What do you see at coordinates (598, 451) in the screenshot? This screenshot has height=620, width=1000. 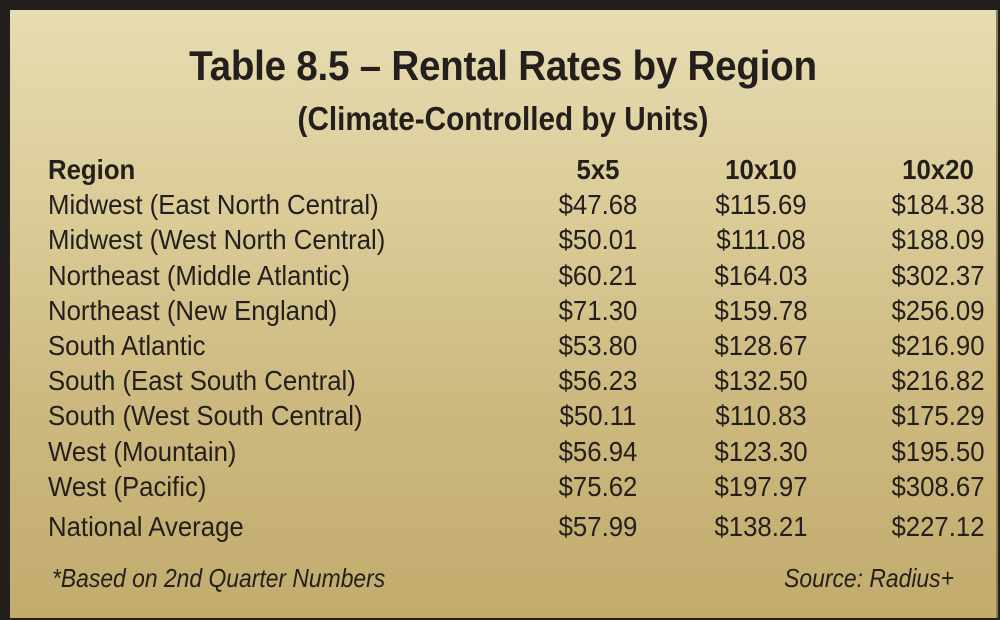 I see `value-cell: $56.94` at bounding box center [598, 451].